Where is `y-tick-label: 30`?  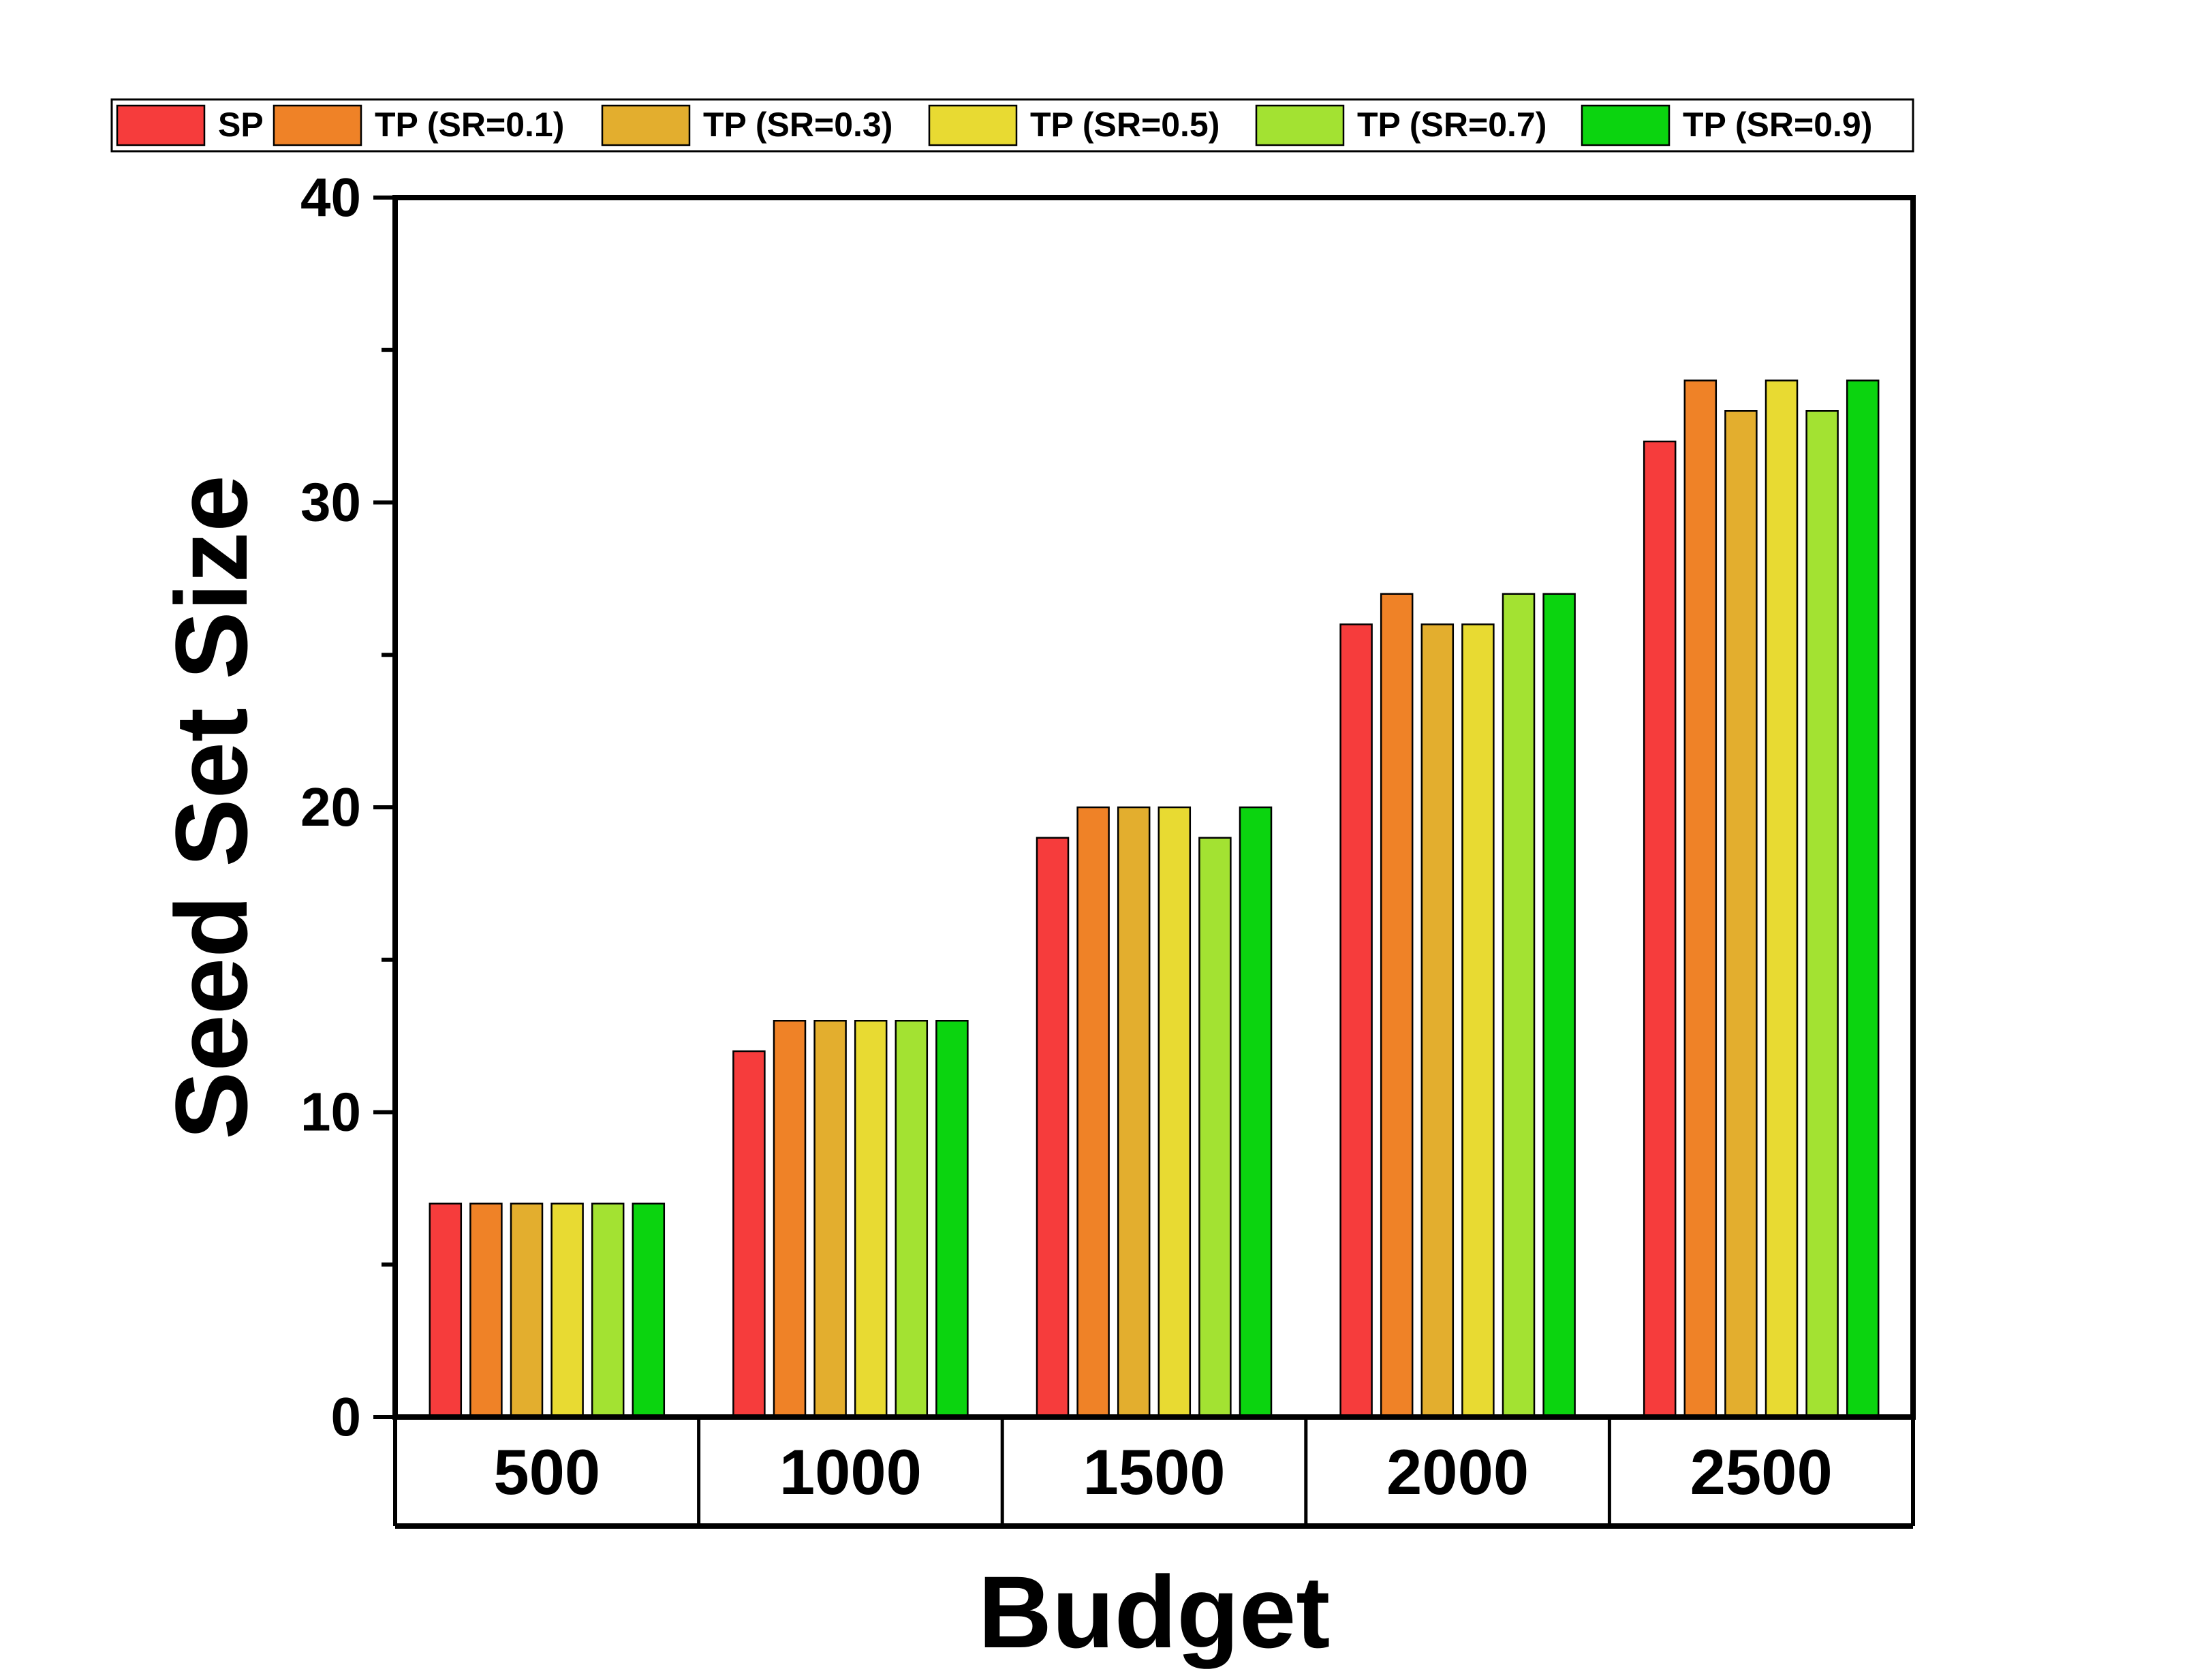
y-tick-label: 30 is located at coordinates (330, 502).